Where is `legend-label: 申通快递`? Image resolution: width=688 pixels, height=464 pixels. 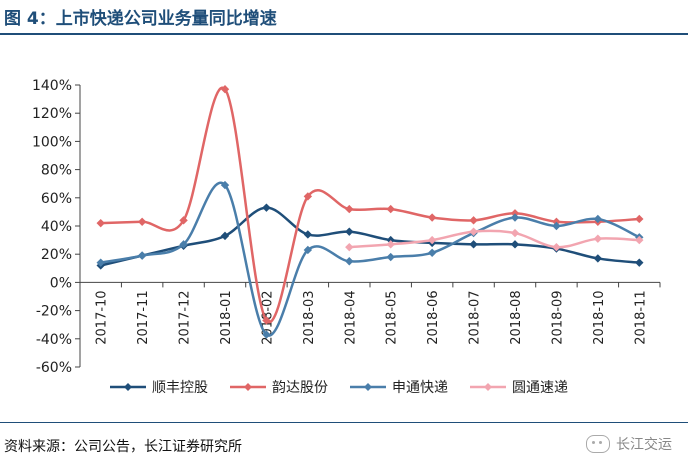
legend-label: 申通快递 is located at coordinates (420, 388).